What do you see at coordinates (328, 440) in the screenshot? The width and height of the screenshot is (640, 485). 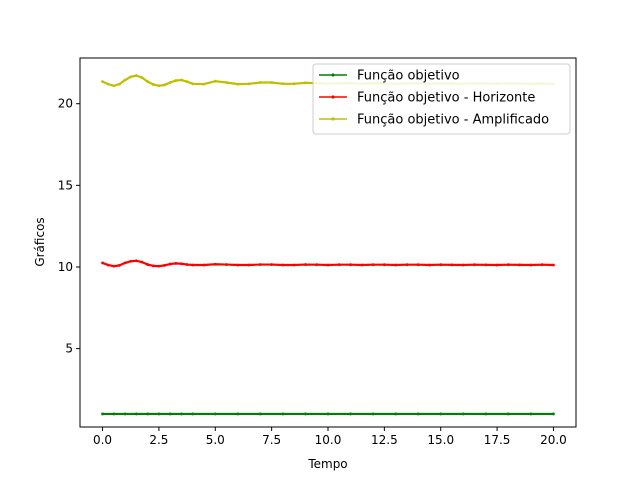 I see `x-tick-label: 10.0` at bounding box center [328, 440].